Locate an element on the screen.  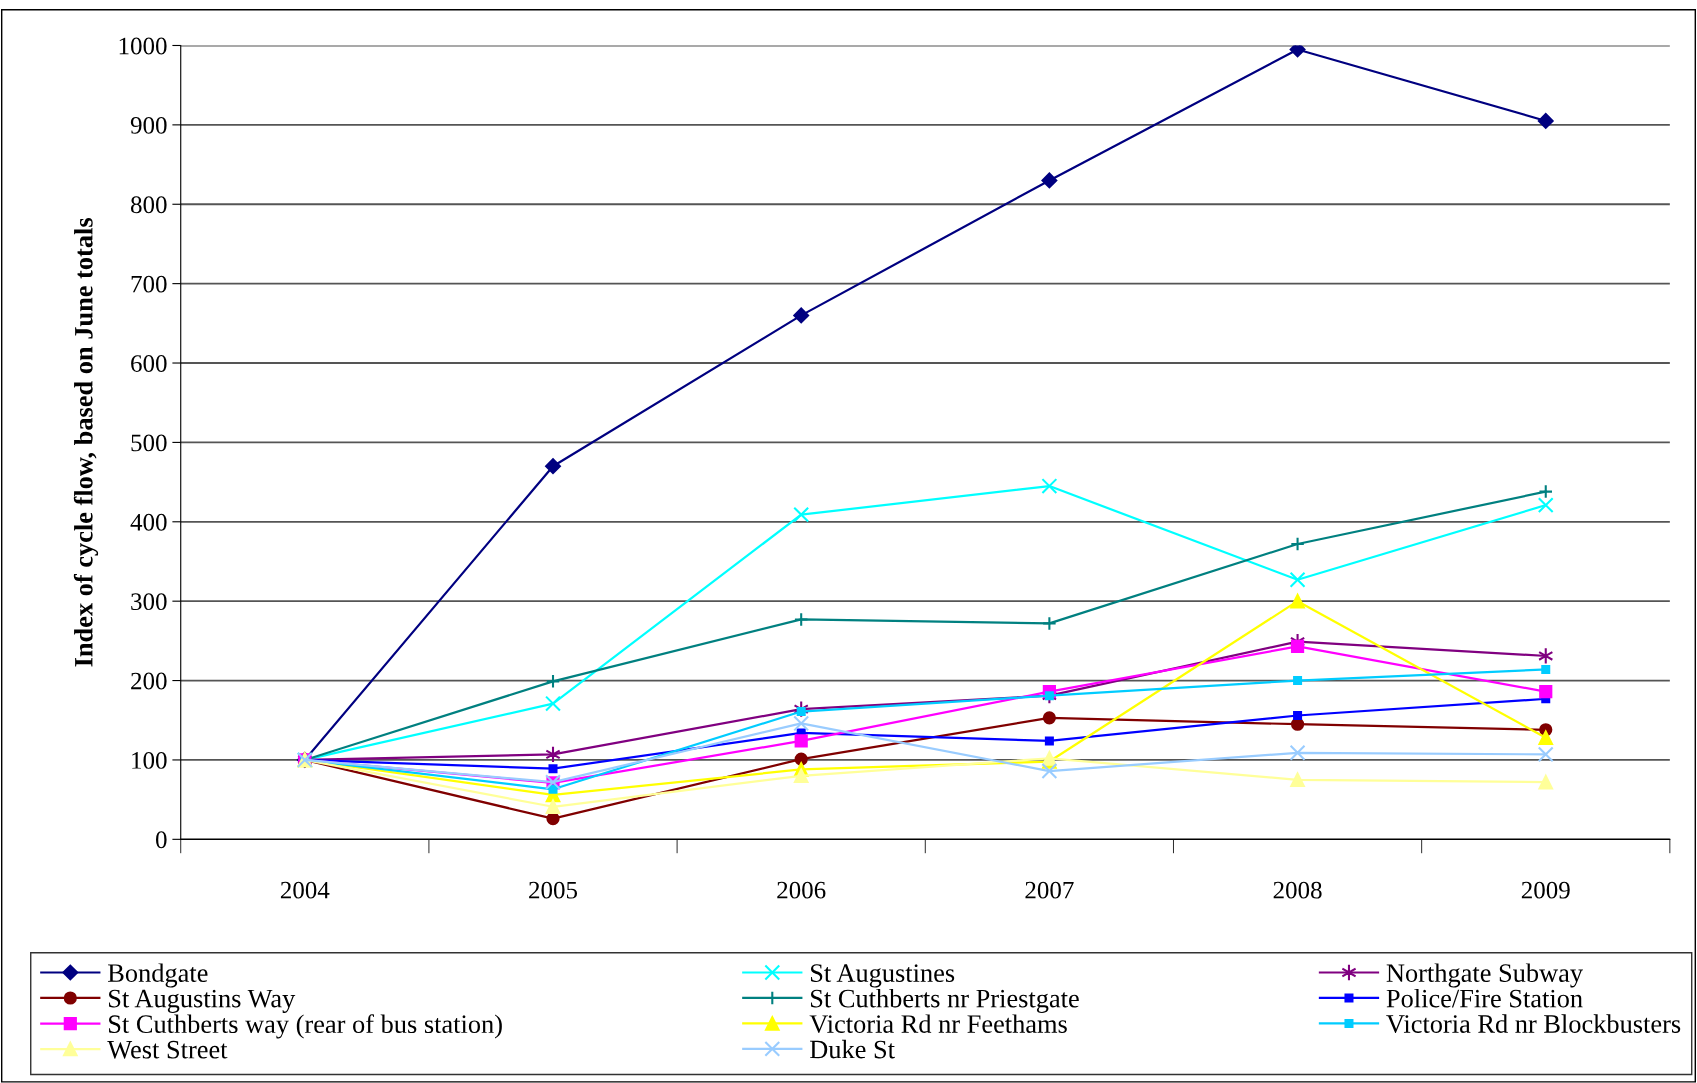
legend-label: St Augustines is located at coordinates (883, 976).